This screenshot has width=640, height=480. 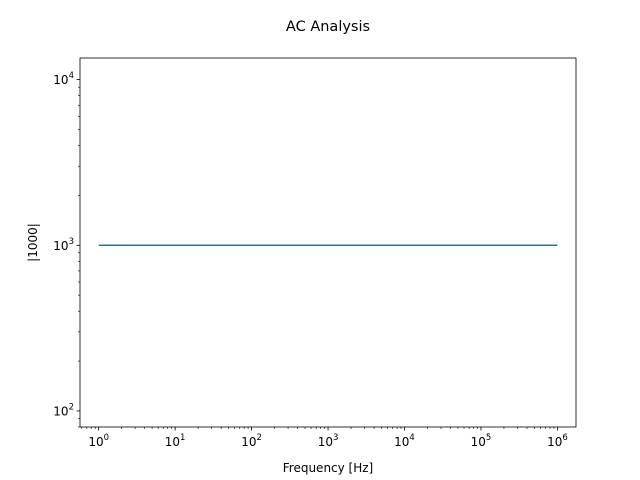 What do you see at coordinates (33, 242) in the screenshot?
I see `y-axis-title: |1000|` at bounding box center [33, 242].